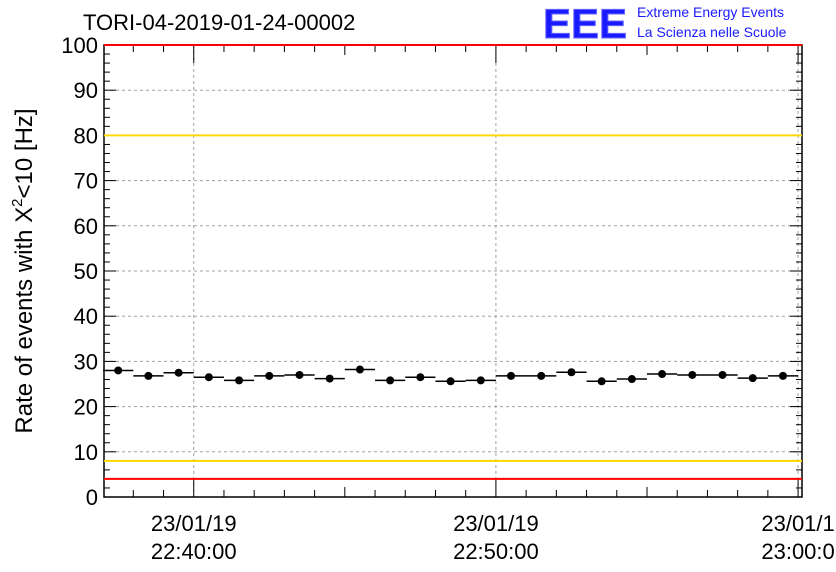 This screenshot has width=836, height=572. Describe the element at coordinates (86, 407) in the screenshot. I see `y-tick-label: 20` at that location.